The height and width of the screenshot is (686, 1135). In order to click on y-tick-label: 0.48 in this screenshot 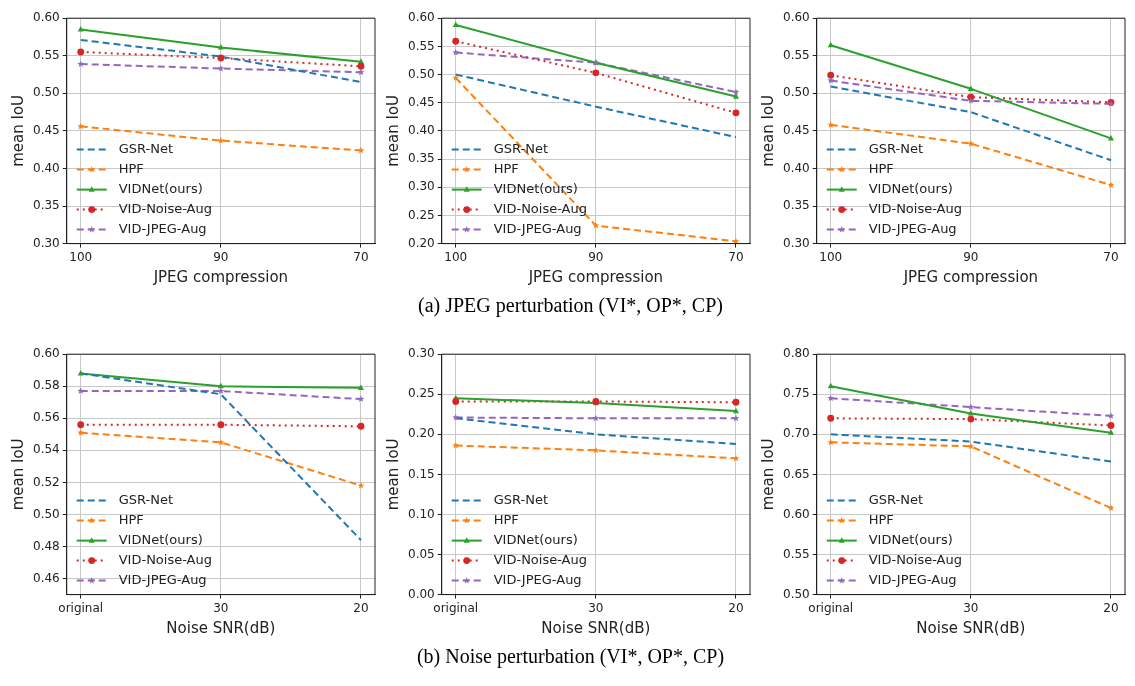, I will do `click(46, 545)`.